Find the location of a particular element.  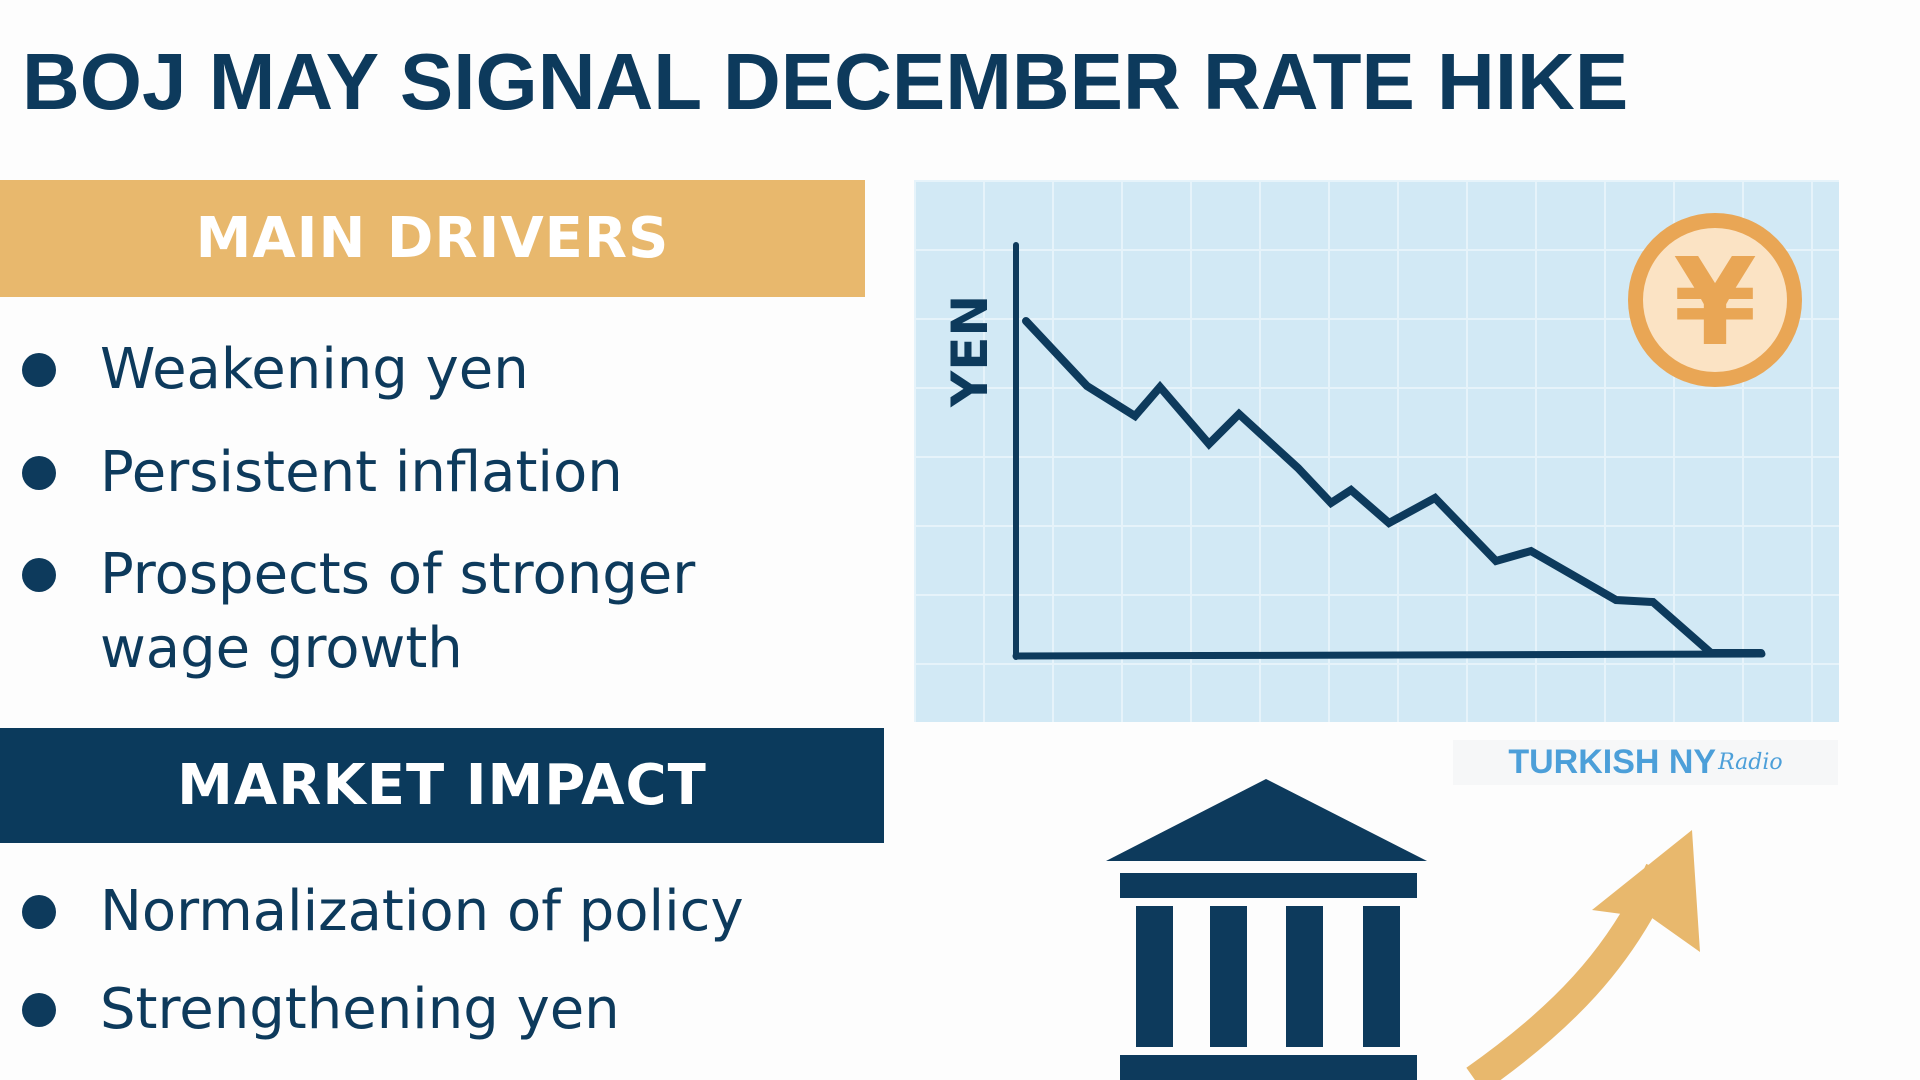

list-item: Prospects of stronger wage growth is located at coordinates (358, 612).